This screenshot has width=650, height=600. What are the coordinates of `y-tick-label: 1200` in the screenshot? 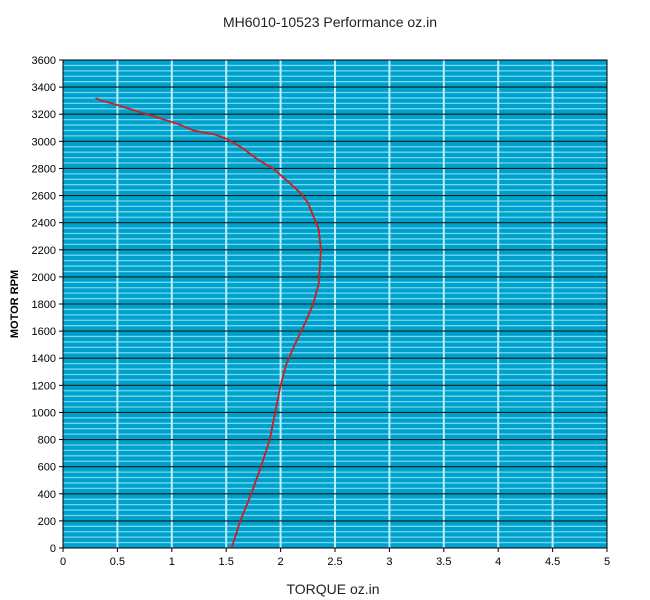 It's located at (44, 386).